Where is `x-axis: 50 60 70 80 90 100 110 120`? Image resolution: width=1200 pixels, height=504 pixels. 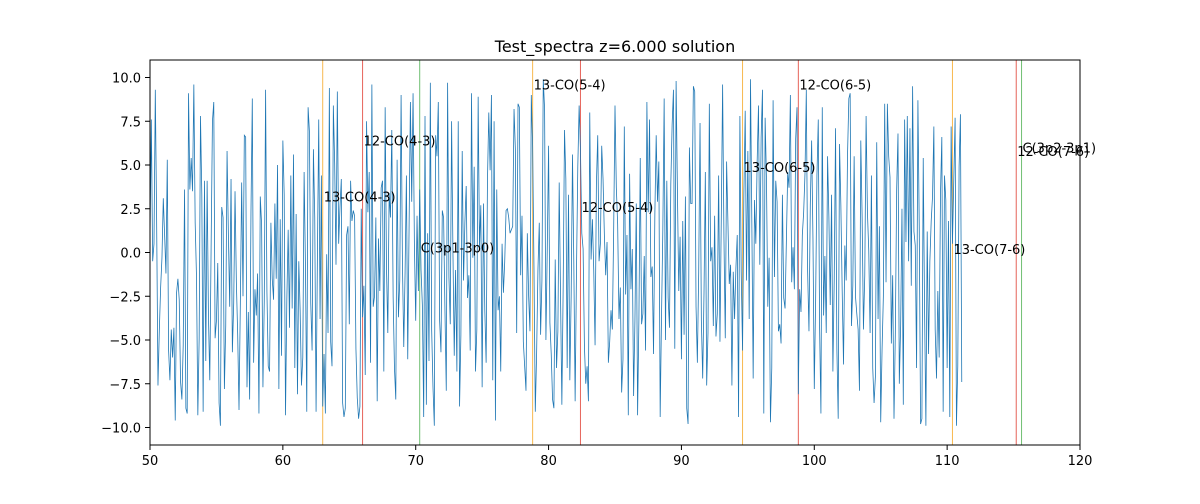 x-axis: 50 60 70 80 90 100 110 120 is located at coordinates (617, 457).